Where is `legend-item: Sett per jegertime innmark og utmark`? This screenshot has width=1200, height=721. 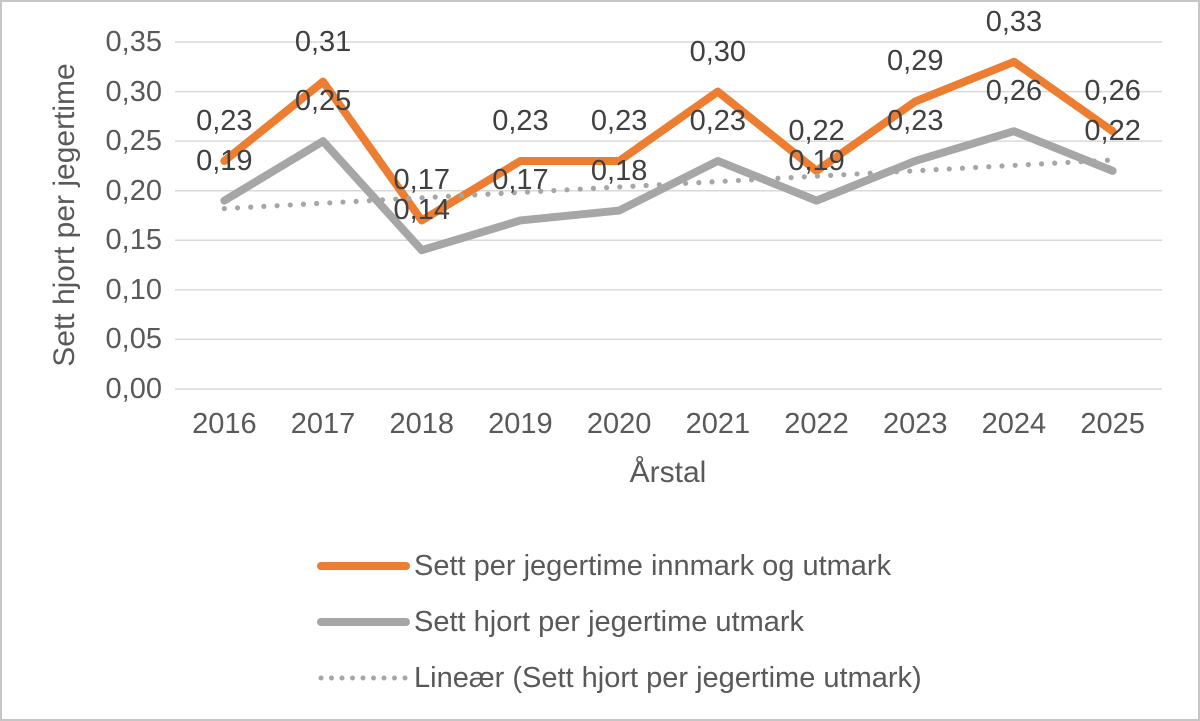
legend-item: Sett per jegertime innmark og utmark is located at coordinates (604, 565).